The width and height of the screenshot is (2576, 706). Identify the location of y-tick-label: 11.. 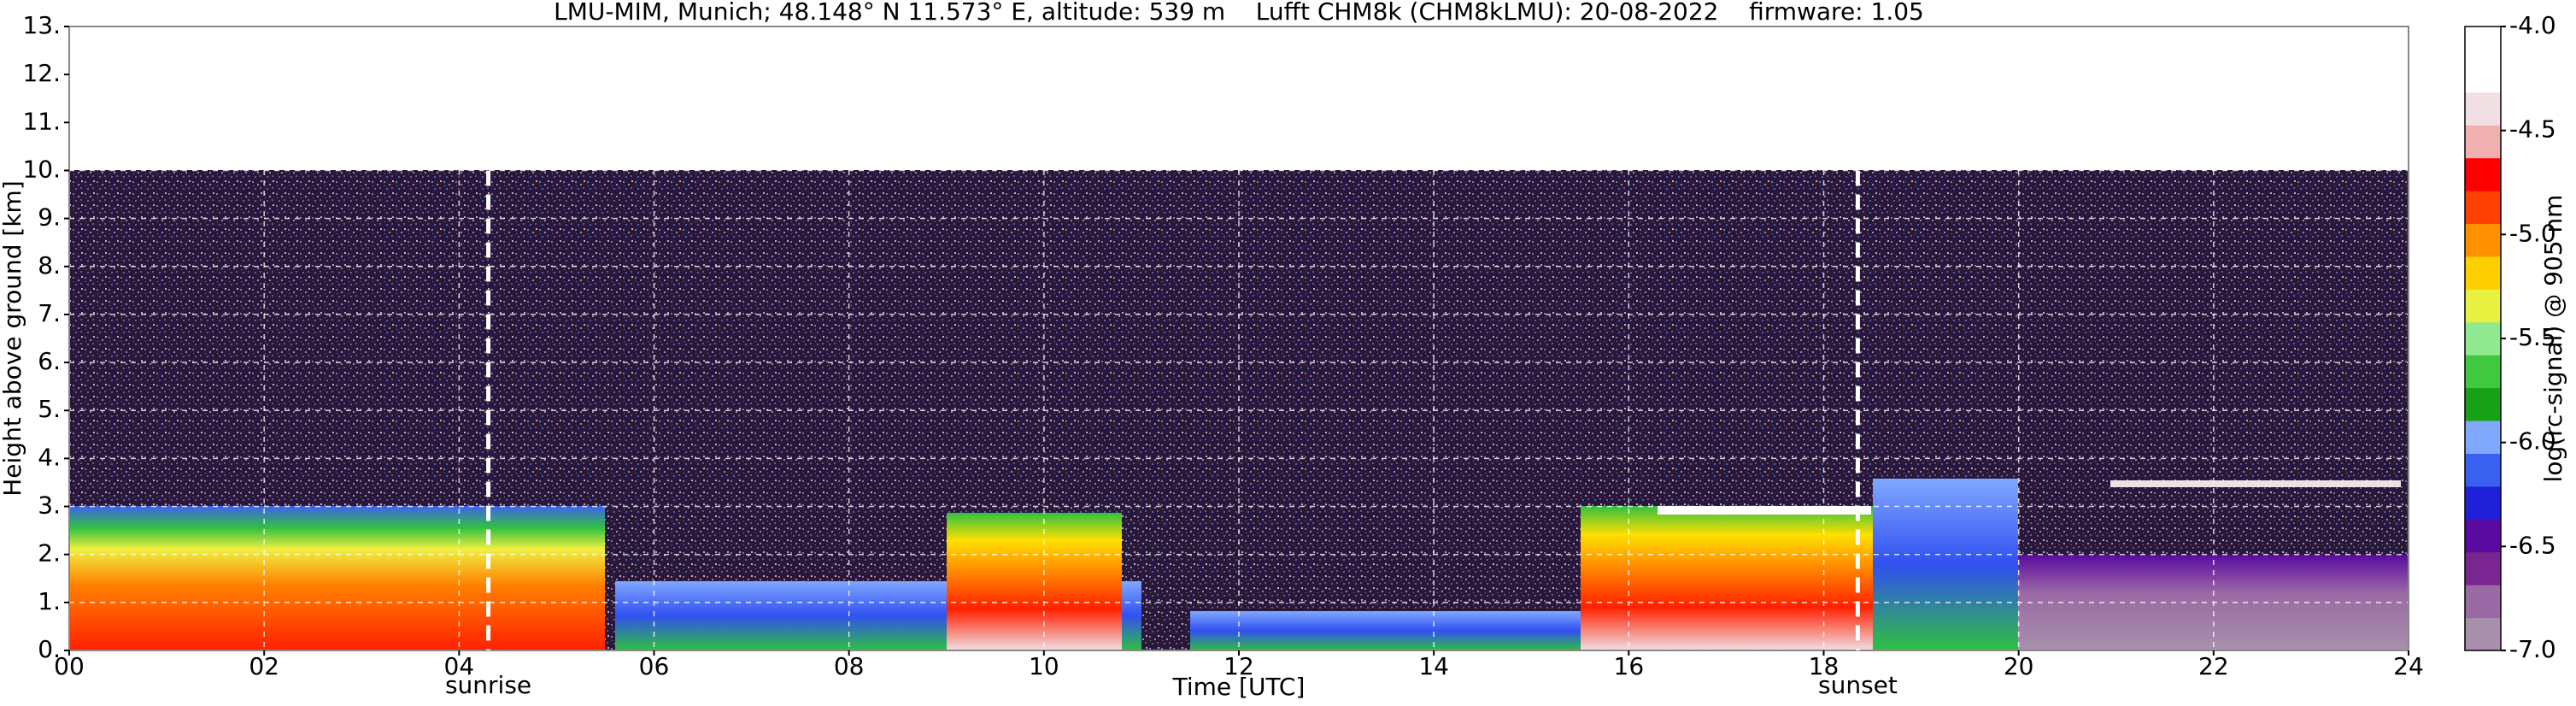
(41, 121).